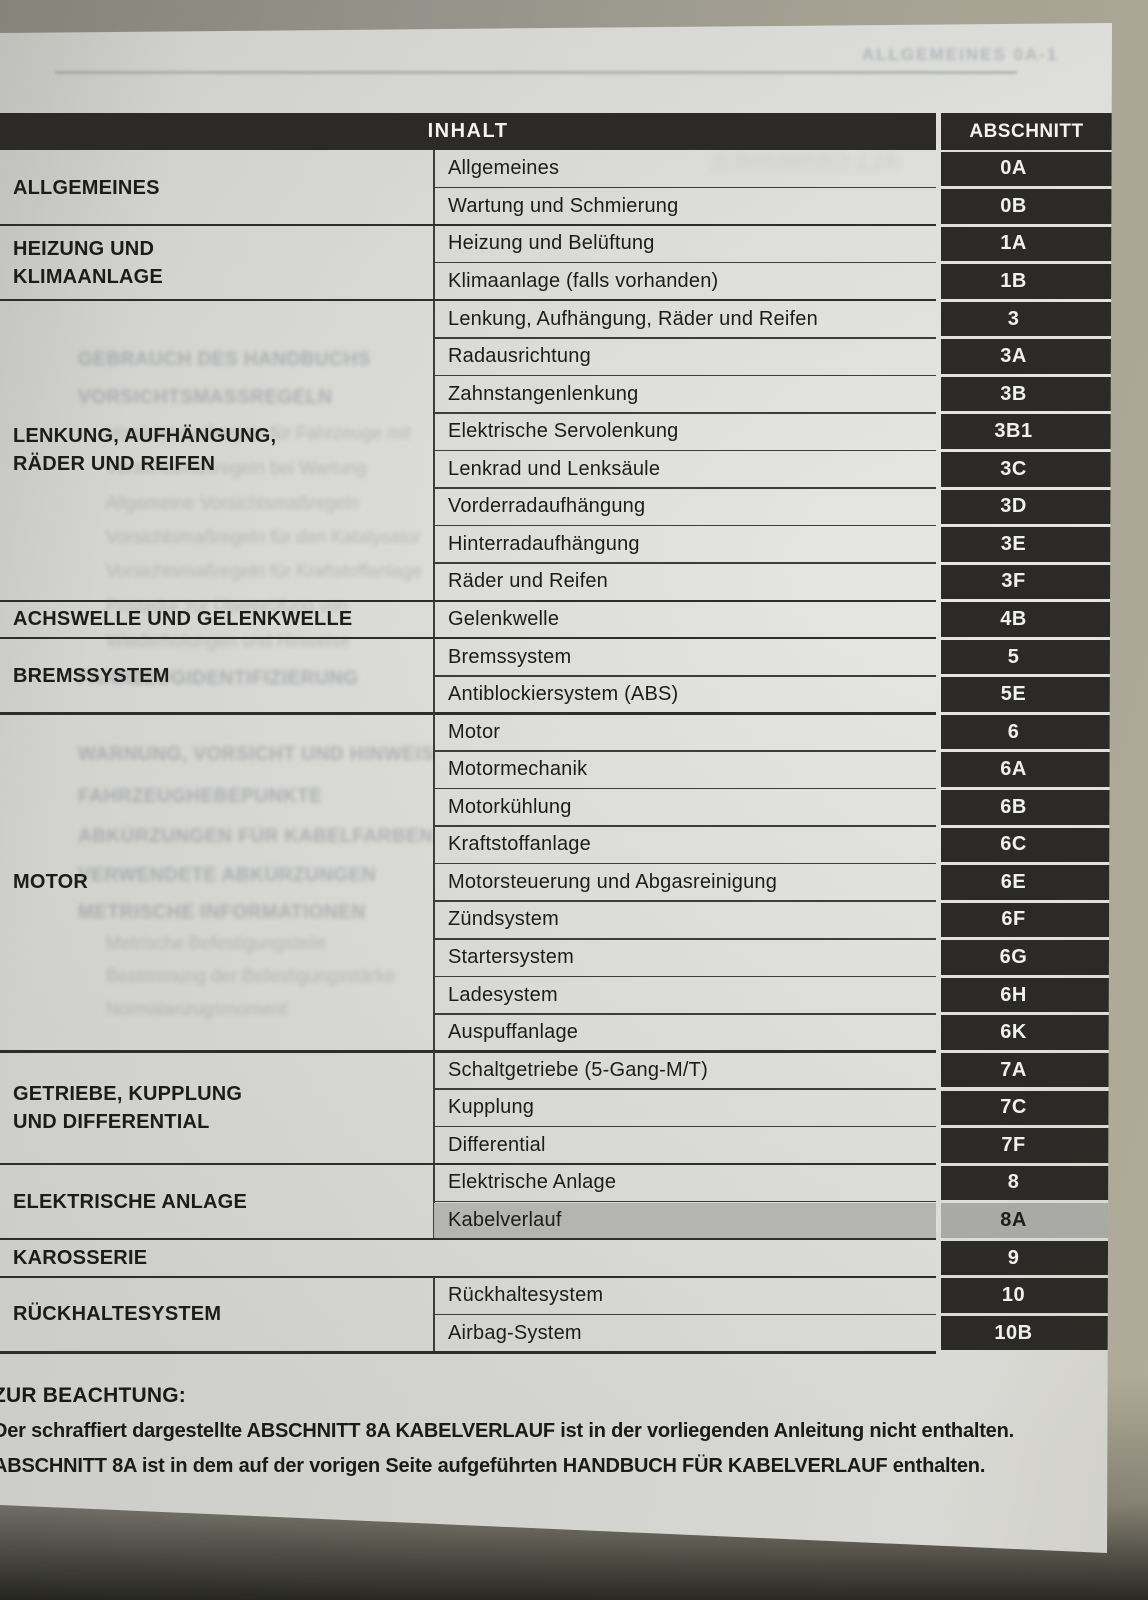 The width and height of the screenshot is (1148, 1600). What do you see at coordinates (1026, 1145) in the screenshot?
I see `section-code-cell: 7F` at bounding box center [1026, 1145].